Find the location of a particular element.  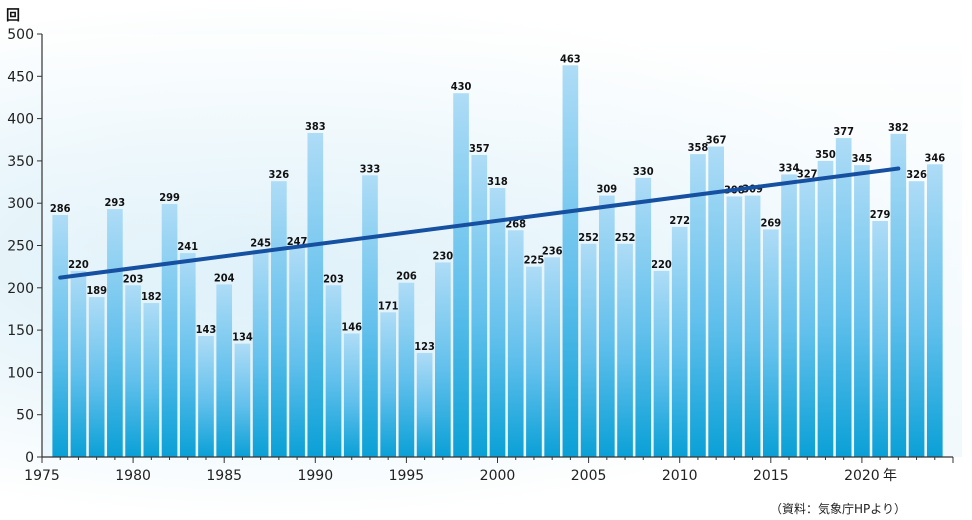

bar-1996 is located at coordinates (424, 404).